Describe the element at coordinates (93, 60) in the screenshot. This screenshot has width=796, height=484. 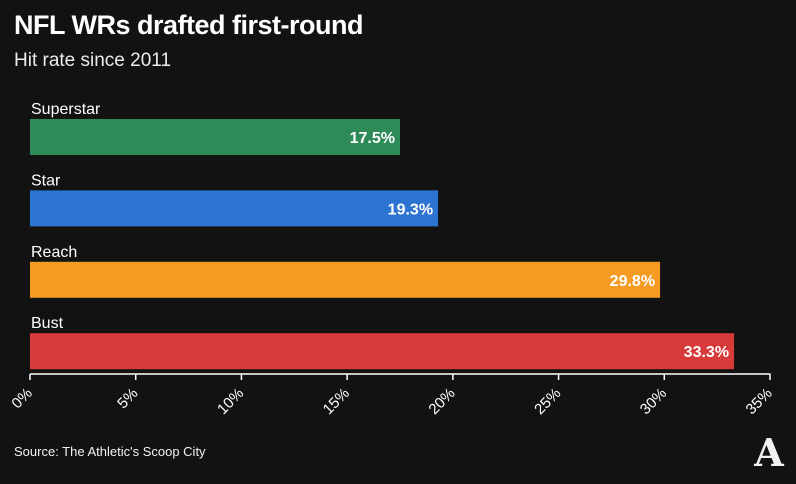
I see `chart-subtitle: Hit rate since 2011` at that location.